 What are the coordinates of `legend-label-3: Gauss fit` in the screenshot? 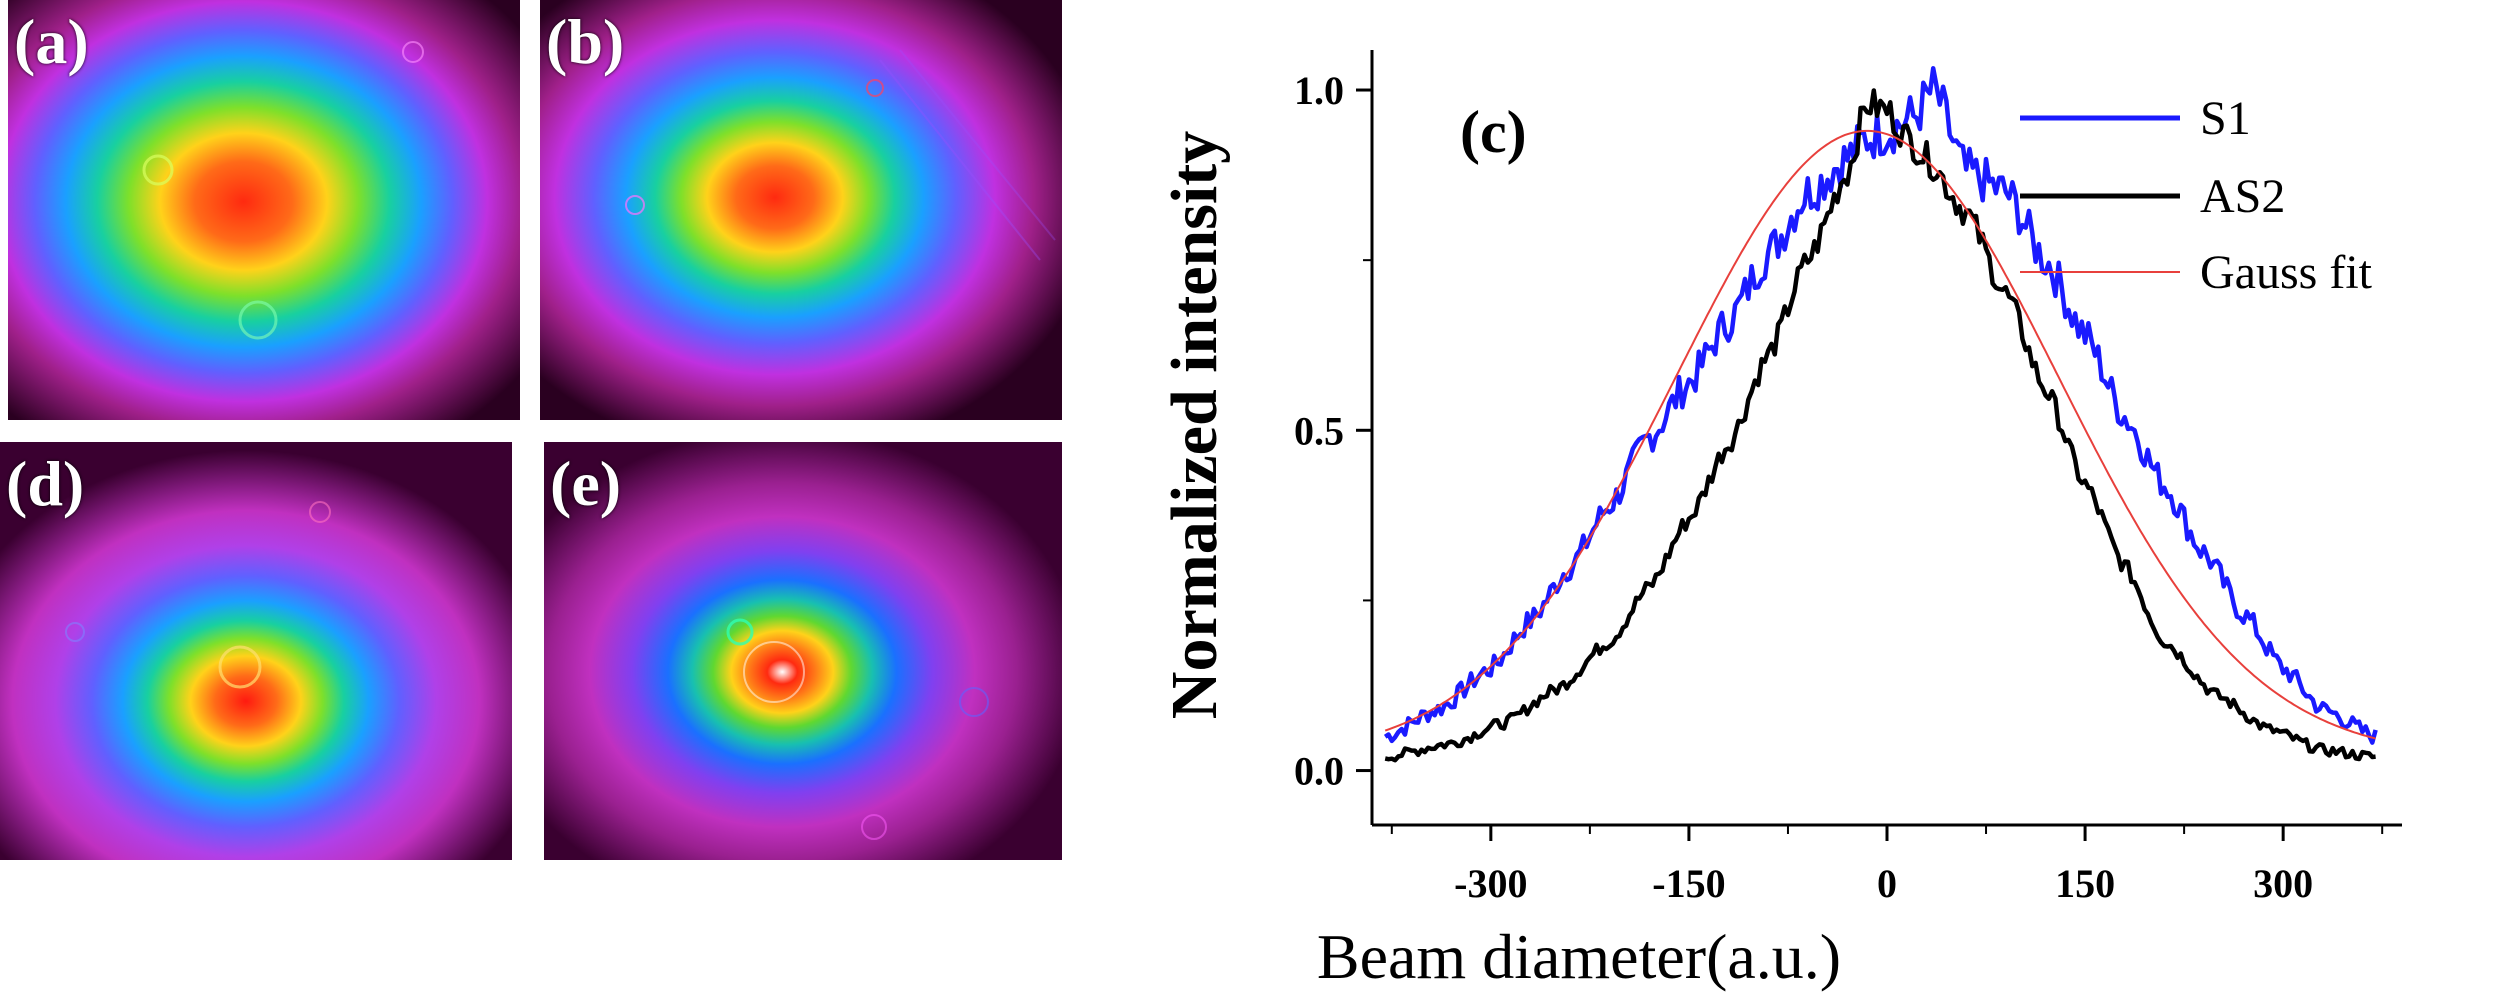 It's located at (2286, 272).